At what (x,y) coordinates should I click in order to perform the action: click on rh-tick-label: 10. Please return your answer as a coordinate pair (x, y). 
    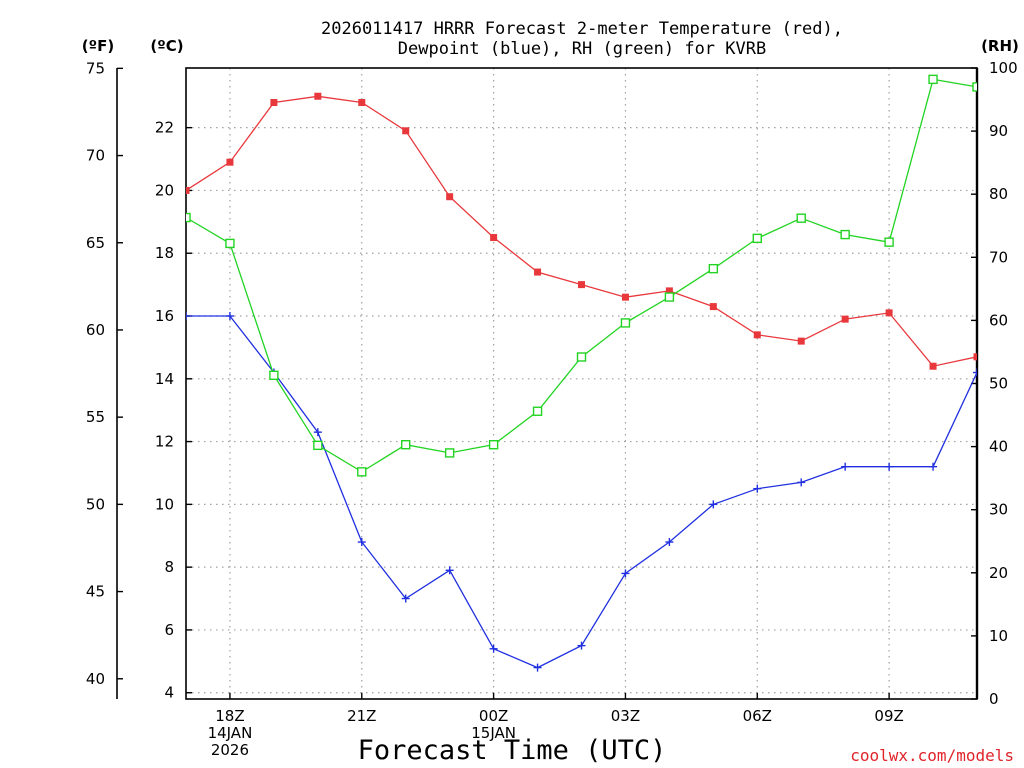
    Looking at the image, I should click on (998, 636).